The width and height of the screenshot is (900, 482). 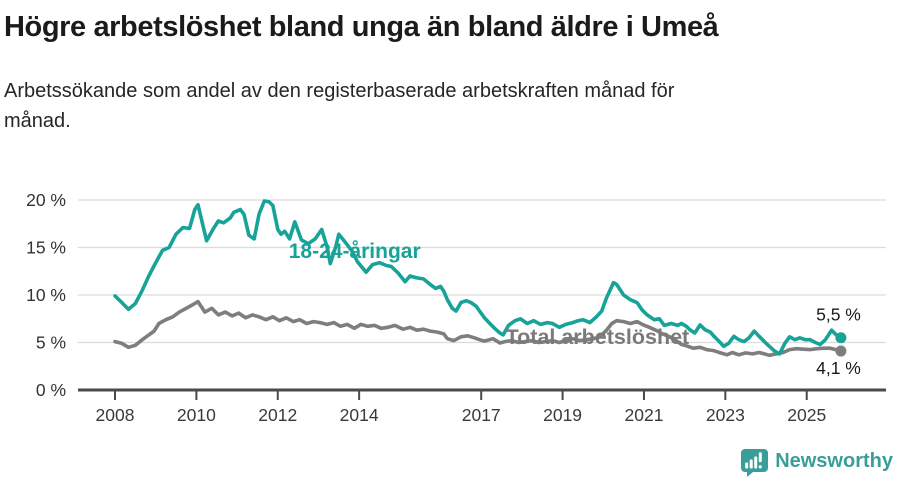 What do you see at coordinates (841, 351) in the screenshot?
I see `series-end-dot-total` at bounding box center [841, 351].